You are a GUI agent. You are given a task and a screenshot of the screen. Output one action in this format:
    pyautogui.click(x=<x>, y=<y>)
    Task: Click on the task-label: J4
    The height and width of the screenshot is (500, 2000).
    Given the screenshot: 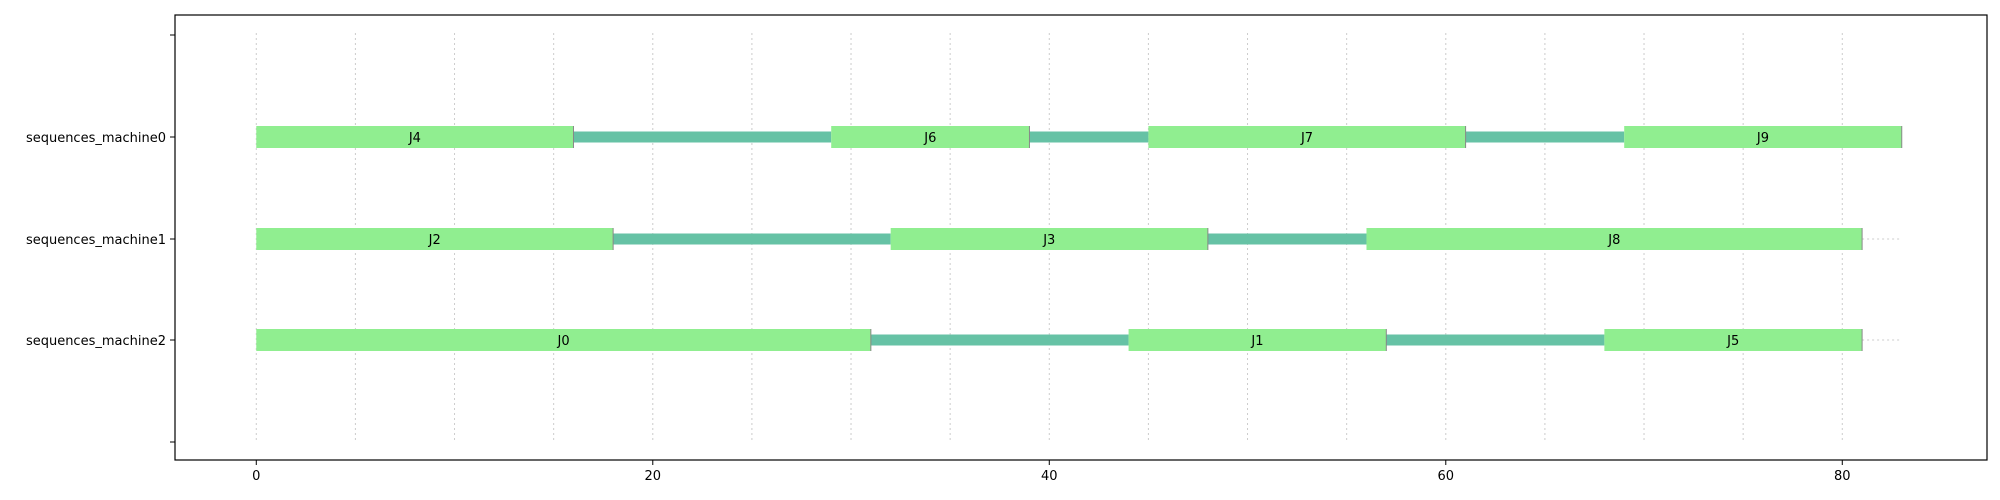 What is the action you would take?
    pyautogui.click(x=414, y=138)
    